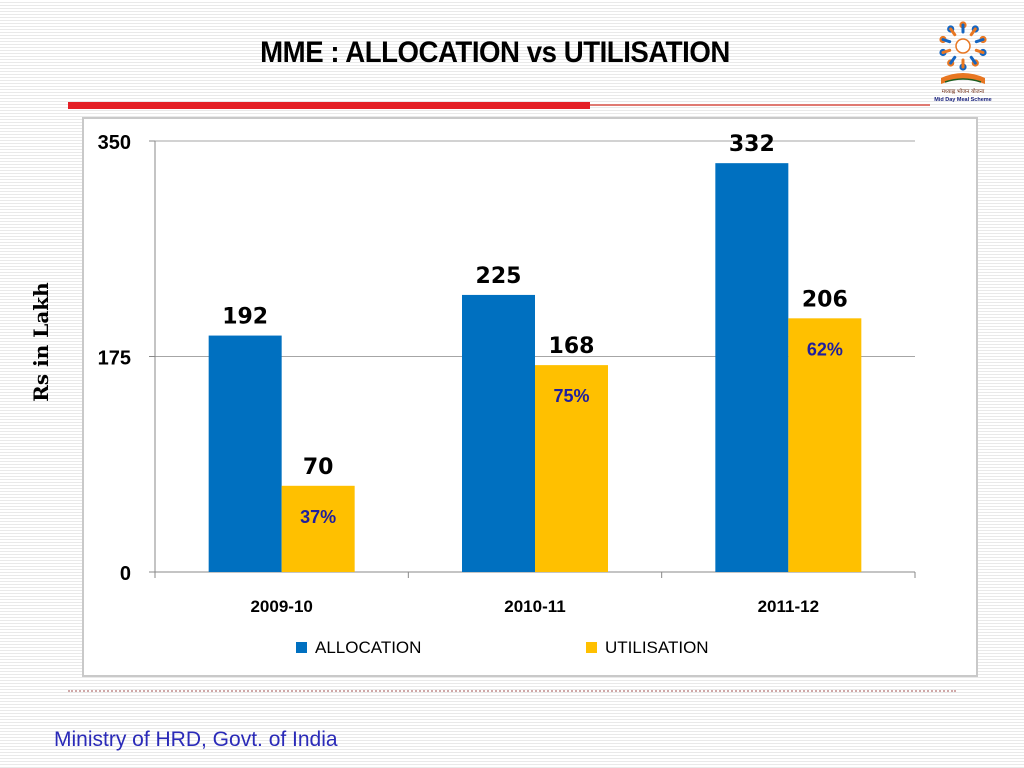 The image size is (1024, 768). Describe the element at coordinates (196, 739) in the screenshot. I see `footer-text: Ministry of HRD, Govt. of India` at that location.